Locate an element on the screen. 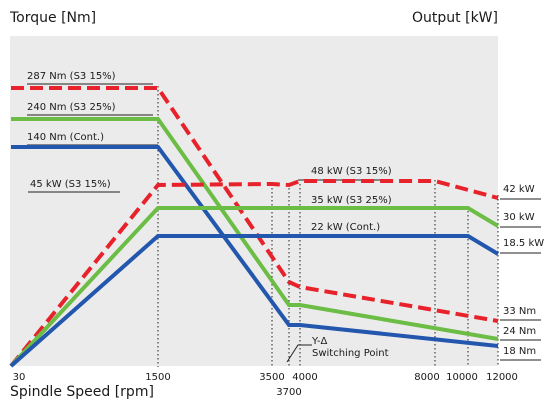  x-tick-4000: 4000 is located at coordinates (304, 377).